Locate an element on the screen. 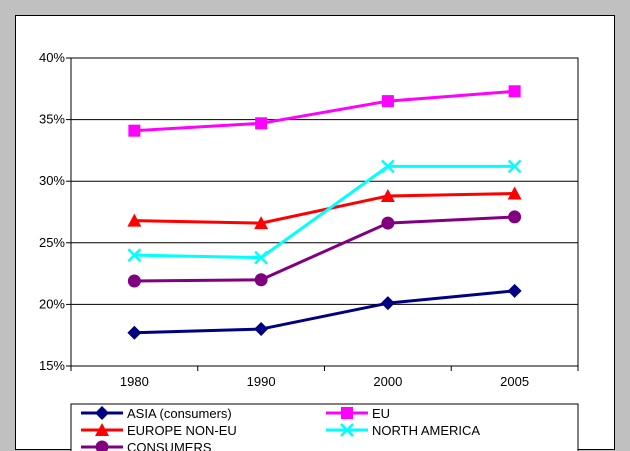 Image resolution: width=630 pixels, height=451 pixels. legend-label: NORTH AMERICA is located at coordinates (426, 430).